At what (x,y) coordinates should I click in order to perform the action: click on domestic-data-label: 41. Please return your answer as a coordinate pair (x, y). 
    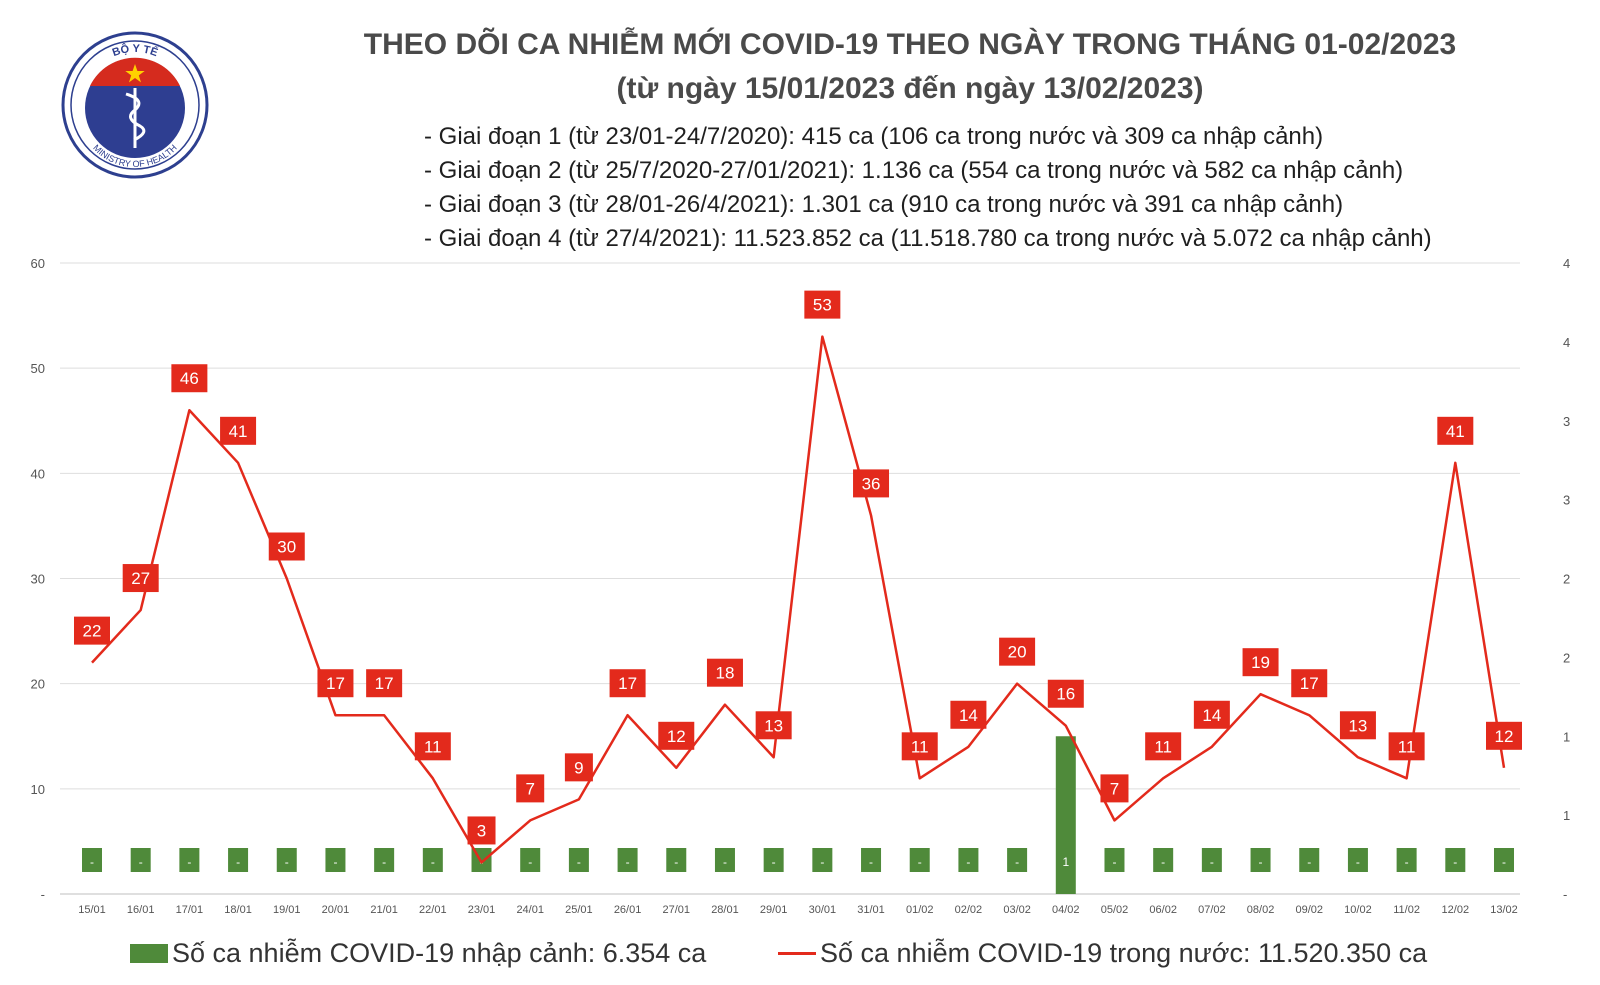
    Looking at the image, I should click on (1455, 431).